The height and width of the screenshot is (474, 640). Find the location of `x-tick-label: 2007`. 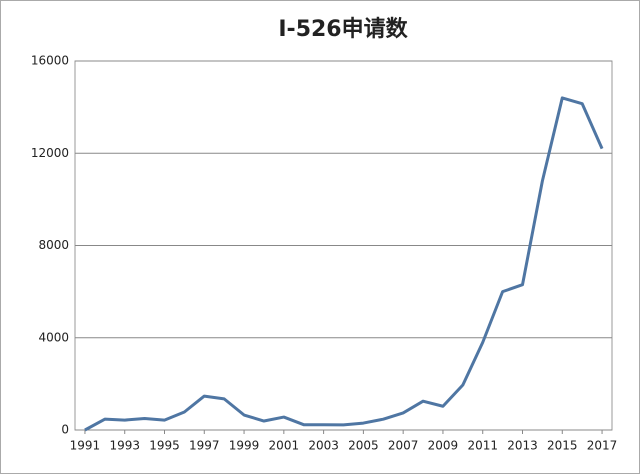

x-tick-label: 2007 is located at coordinates (403, 446).